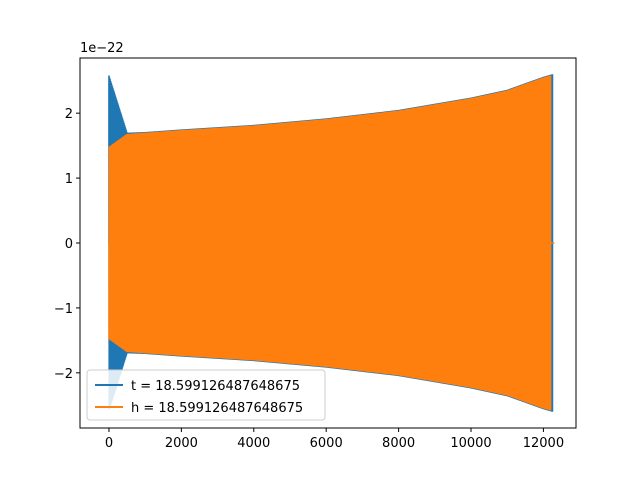 The width and height of the screenshot is (640, 480). Describe the element at coordinates (69, 114) in the screenshot. I see `y-tick-label: 2` at that location.